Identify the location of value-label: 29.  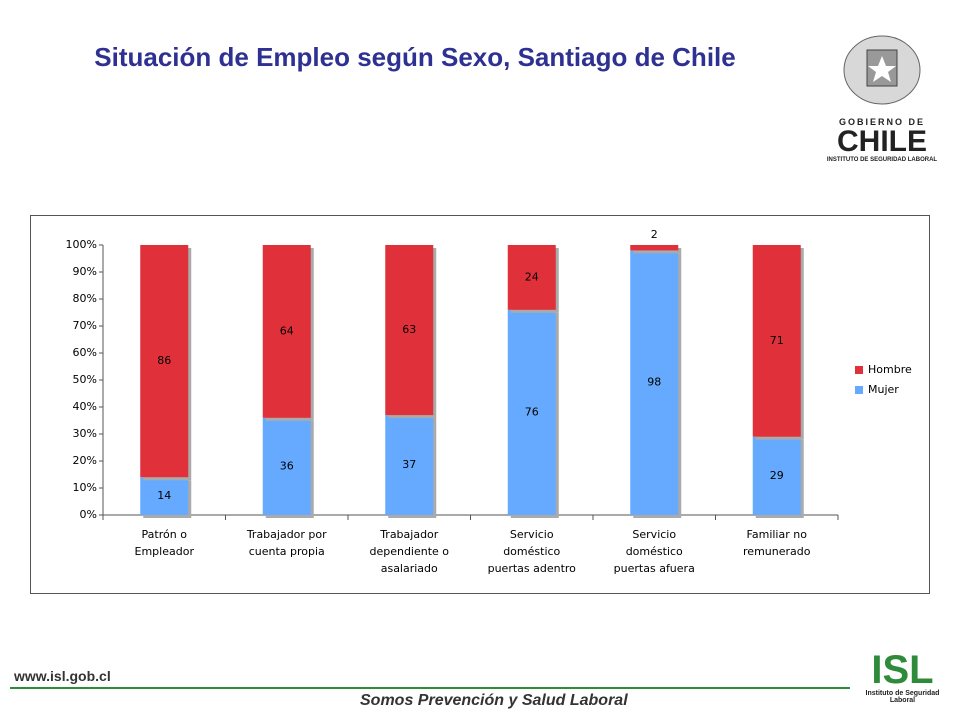
(777, 475).